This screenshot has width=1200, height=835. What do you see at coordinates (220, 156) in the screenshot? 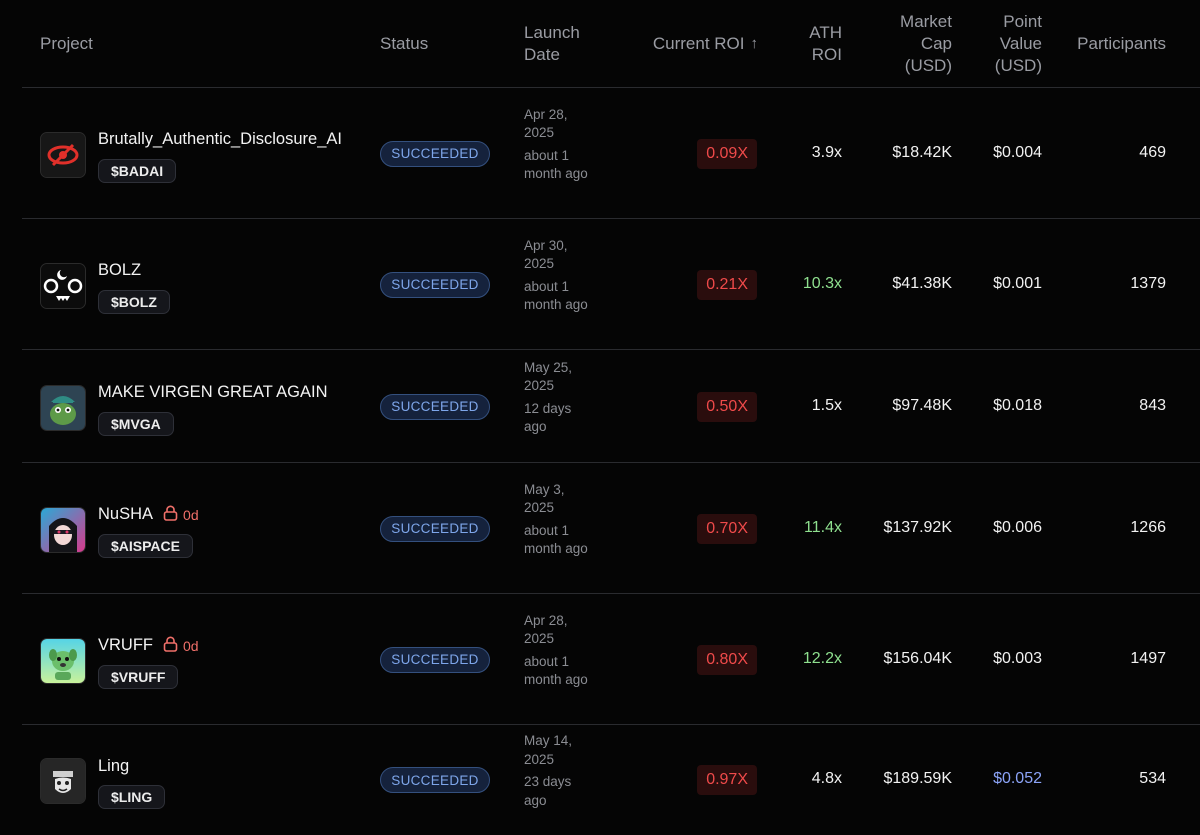
I see `project-info: Brutally_Authentic_Disclosure_AI $BADAI` at bounding box center [220, 156].